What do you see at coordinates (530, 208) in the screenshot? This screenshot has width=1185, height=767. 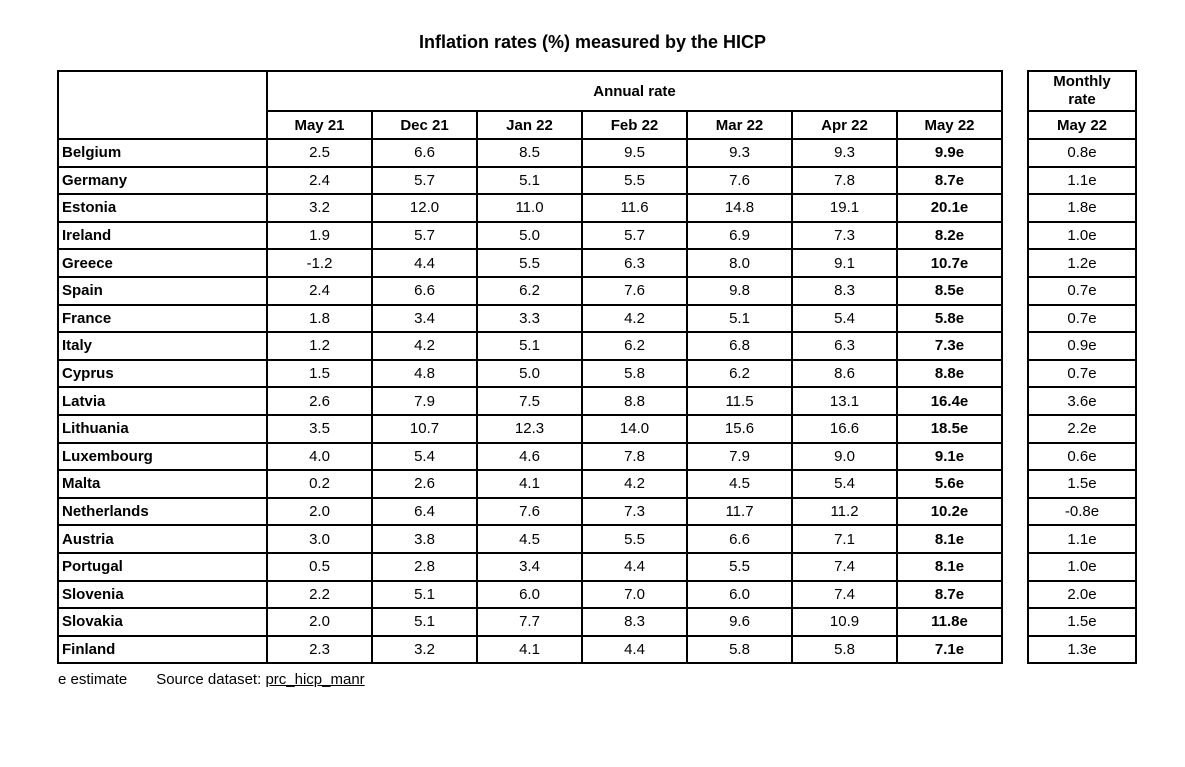 I see `table-row: Estonia 3.2 12.0 11.0 11.6 14.8 19.1 20.1e` at bounding box center [530, 208].